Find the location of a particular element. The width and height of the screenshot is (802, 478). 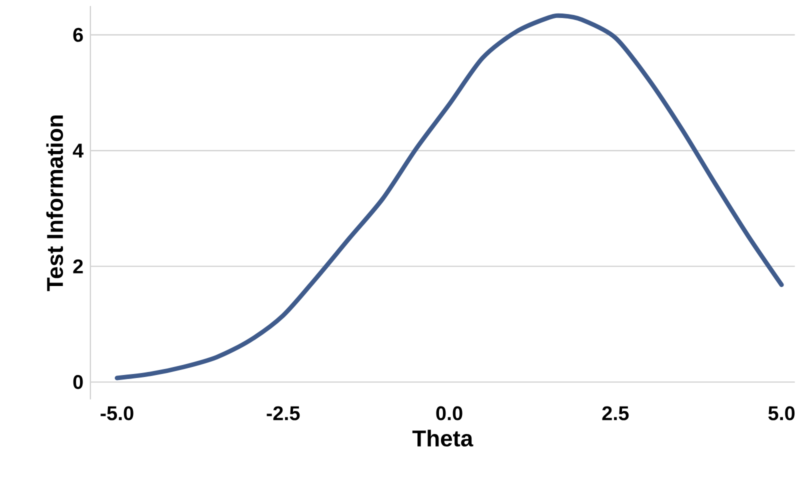

x-tick-label: 2.5 is located at coordinates (615, 413).